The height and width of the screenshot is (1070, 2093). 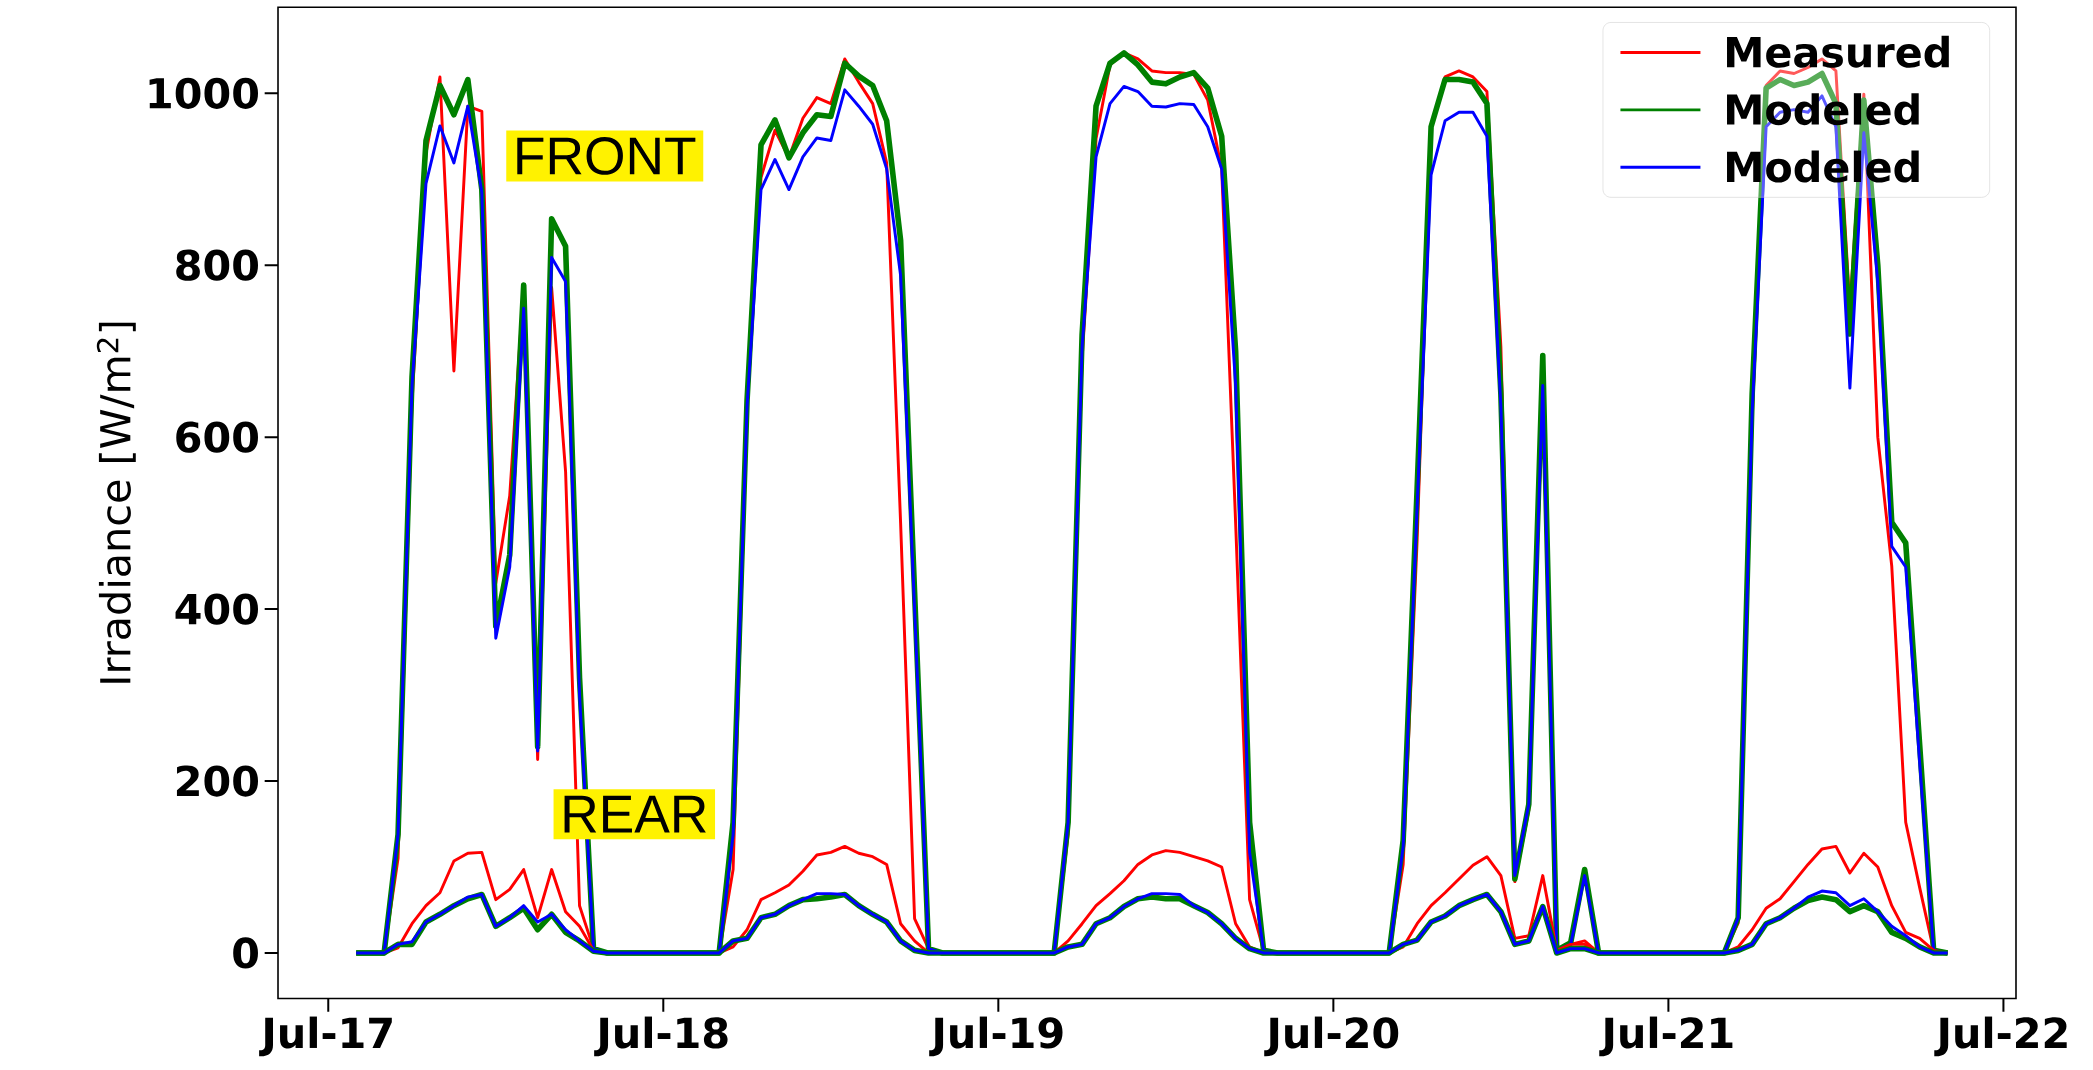 I want to click on y-tick-label: 400, so click(x=217, y=609).